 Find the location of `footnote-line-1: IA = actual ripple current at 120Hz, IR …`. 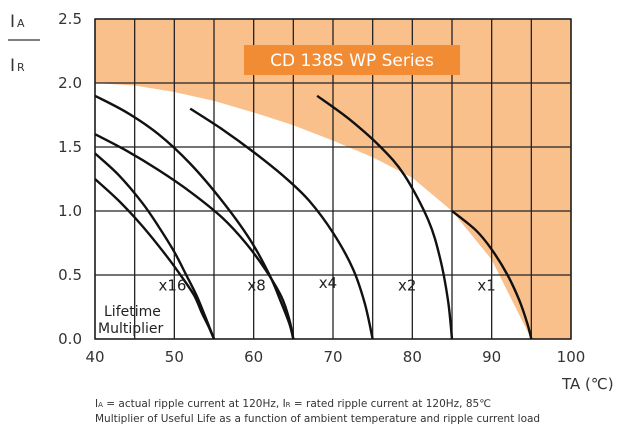

footnote-line-1: IA = actual ripple current at 120Hz, IR … is located at coordinates (293, 404).